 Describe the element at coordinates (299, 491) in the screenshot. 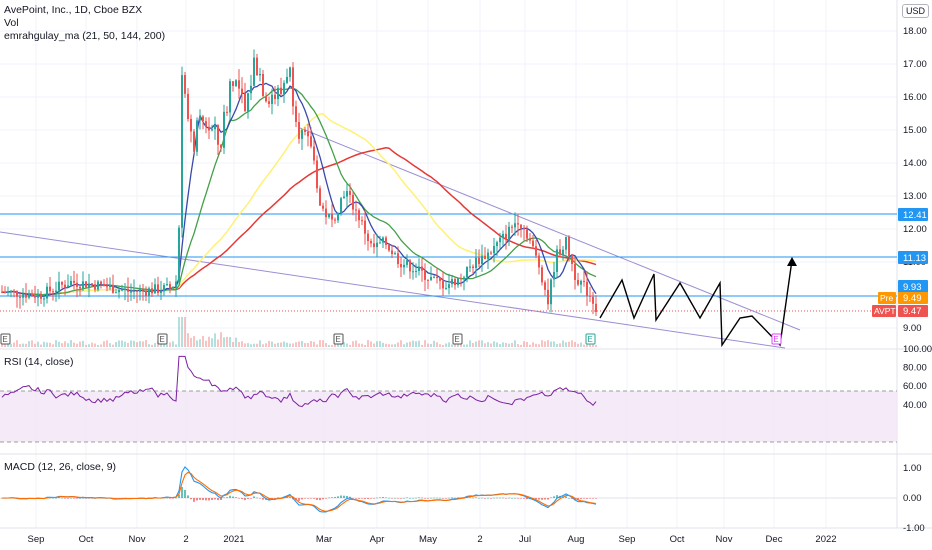

I see `macd-signal-line` at that location.